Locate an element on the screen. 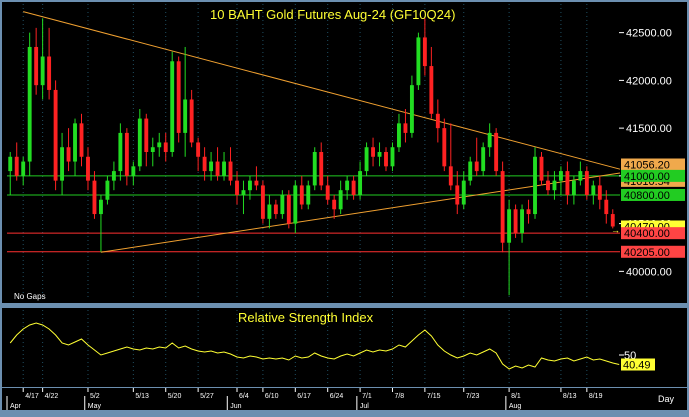  time-tick-label: 8/1 is located at coordinates (516, 396).